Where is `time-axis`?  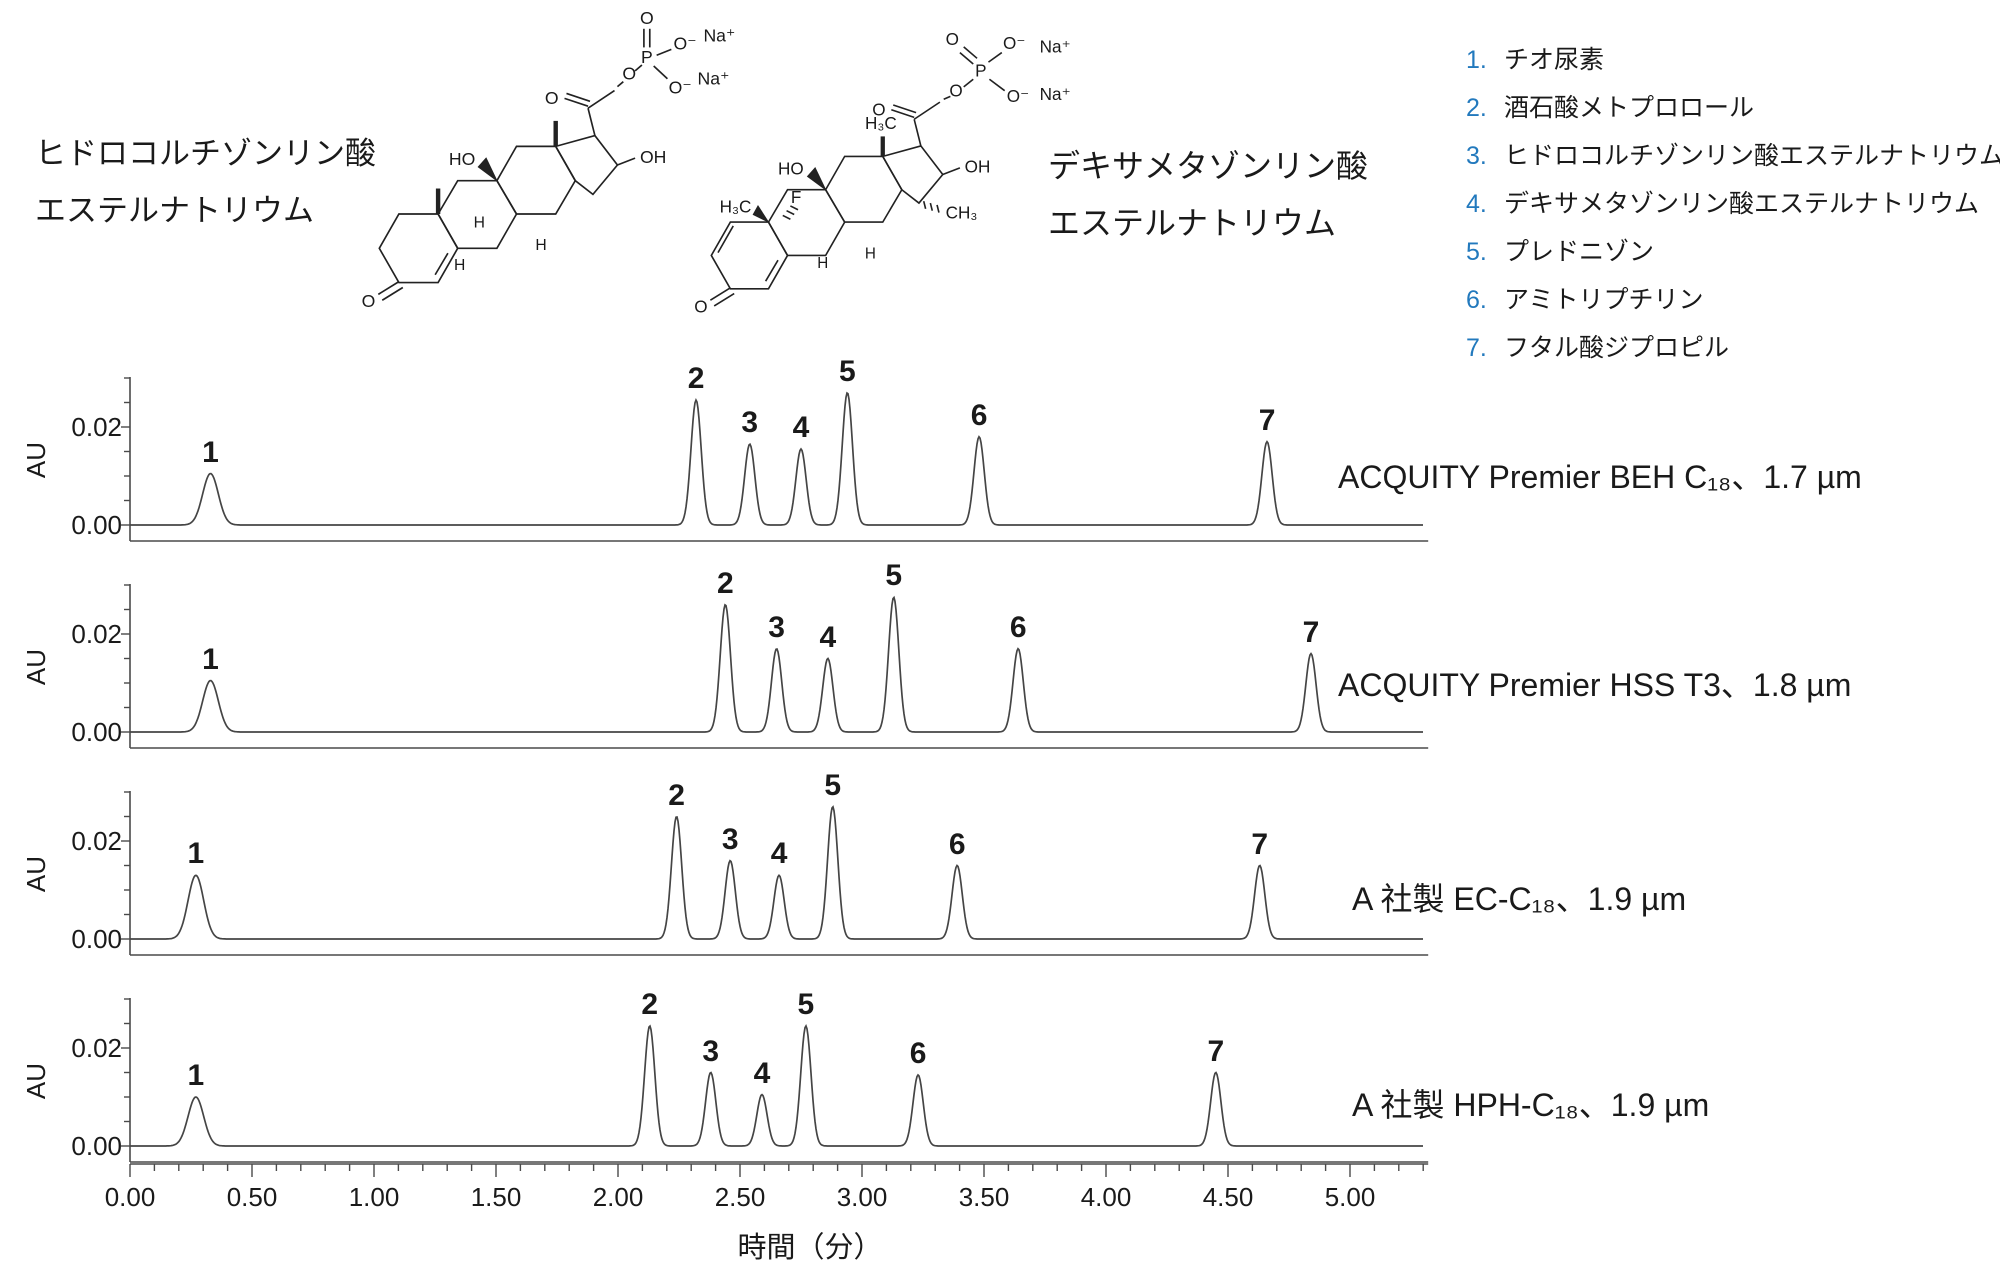 time-axis is located at coordinates (779, 1170).